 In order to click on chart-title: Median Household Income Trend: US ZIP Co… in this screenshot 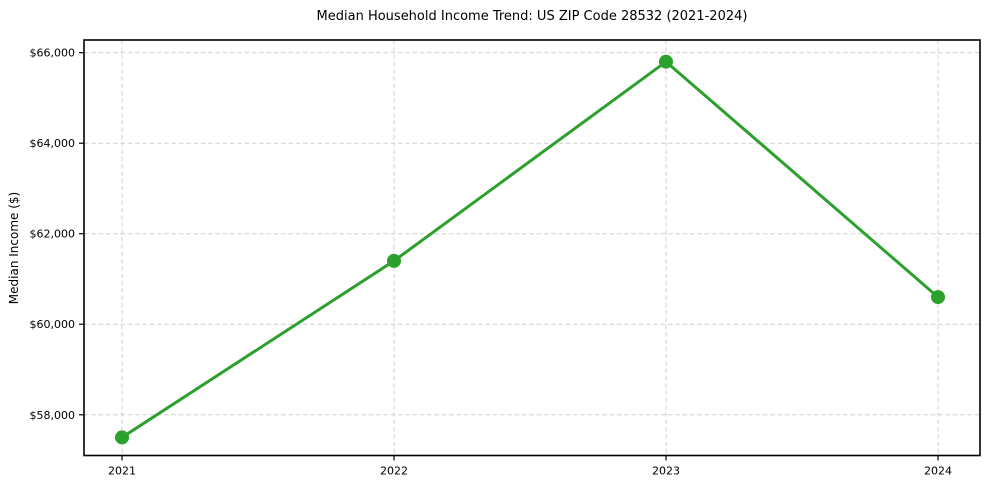, I will do `click(532, 16)`.